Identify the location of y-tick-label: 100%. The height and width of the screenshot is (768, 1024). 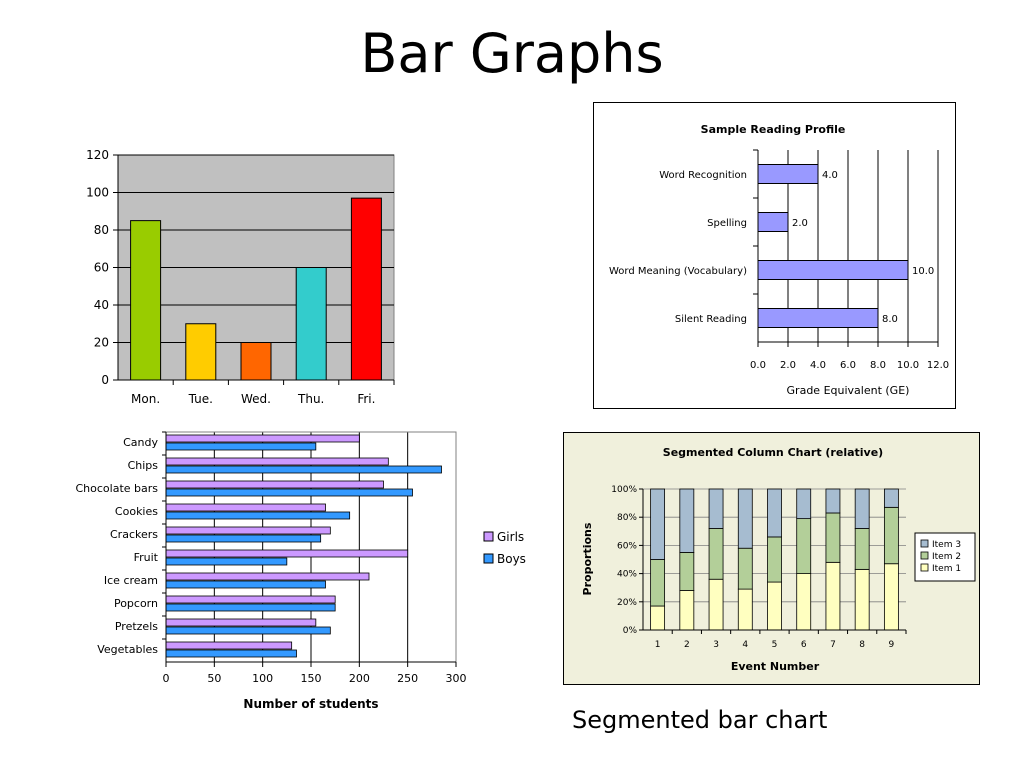
(624, 490).